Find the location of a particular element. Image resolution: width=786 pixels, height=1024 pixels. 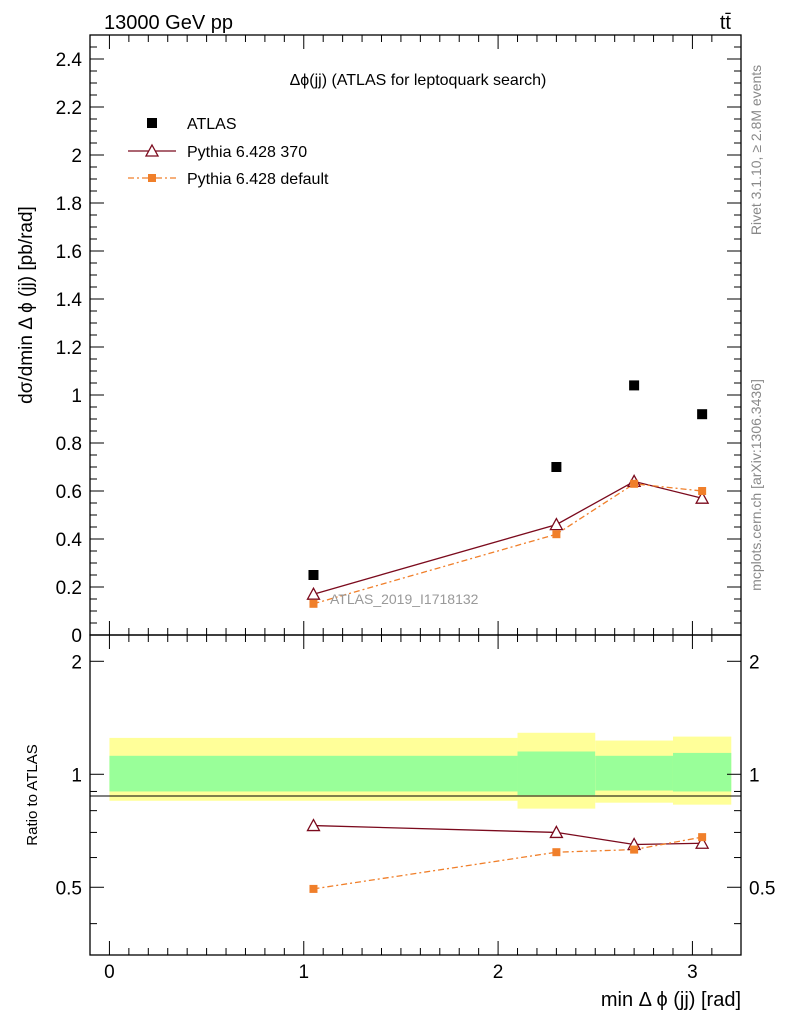

ratio-tick-label-right: 2 is located at coordinates (754, 662).